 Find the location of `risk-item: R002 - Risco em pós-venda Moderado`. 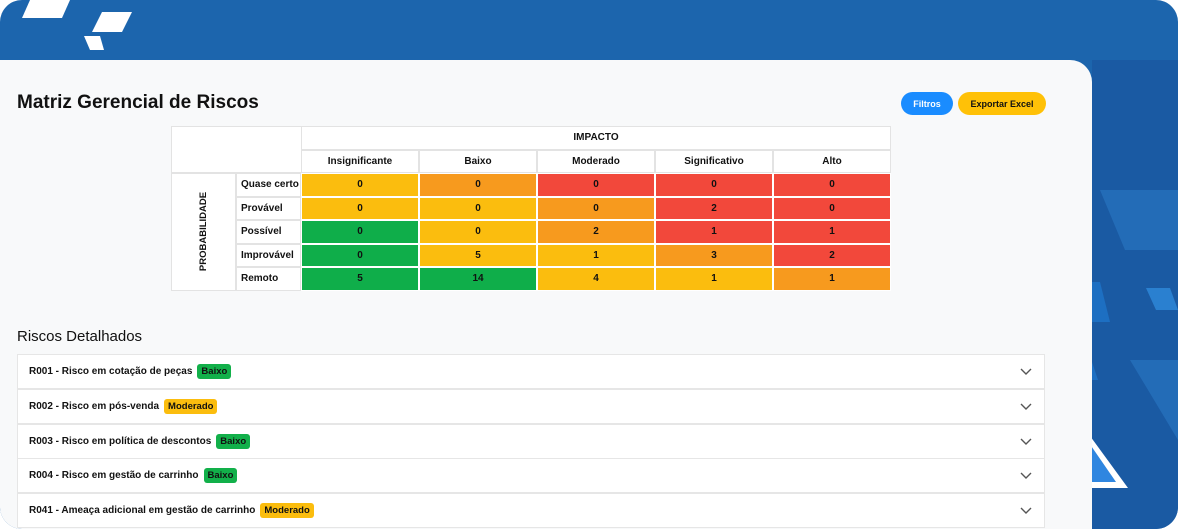

risk-item: R002 - Risco em pós-venda Moderado is located at coordinates (531, 406).